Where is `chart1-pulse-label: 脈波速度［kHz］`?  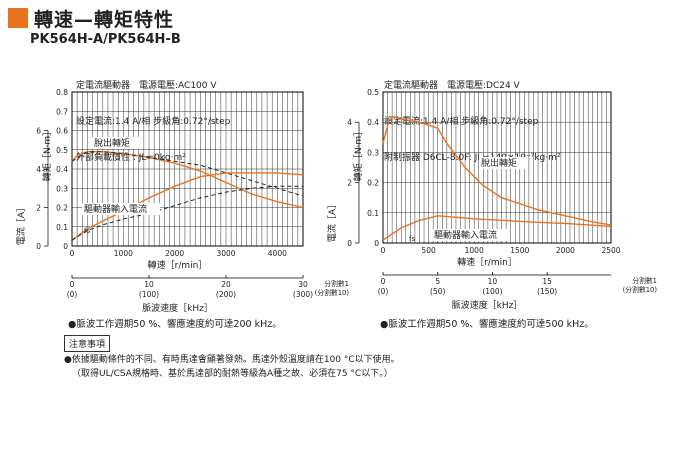
chart1-pulse-label: 脈波速度［kHz］ is located at coordinates (177, 308).